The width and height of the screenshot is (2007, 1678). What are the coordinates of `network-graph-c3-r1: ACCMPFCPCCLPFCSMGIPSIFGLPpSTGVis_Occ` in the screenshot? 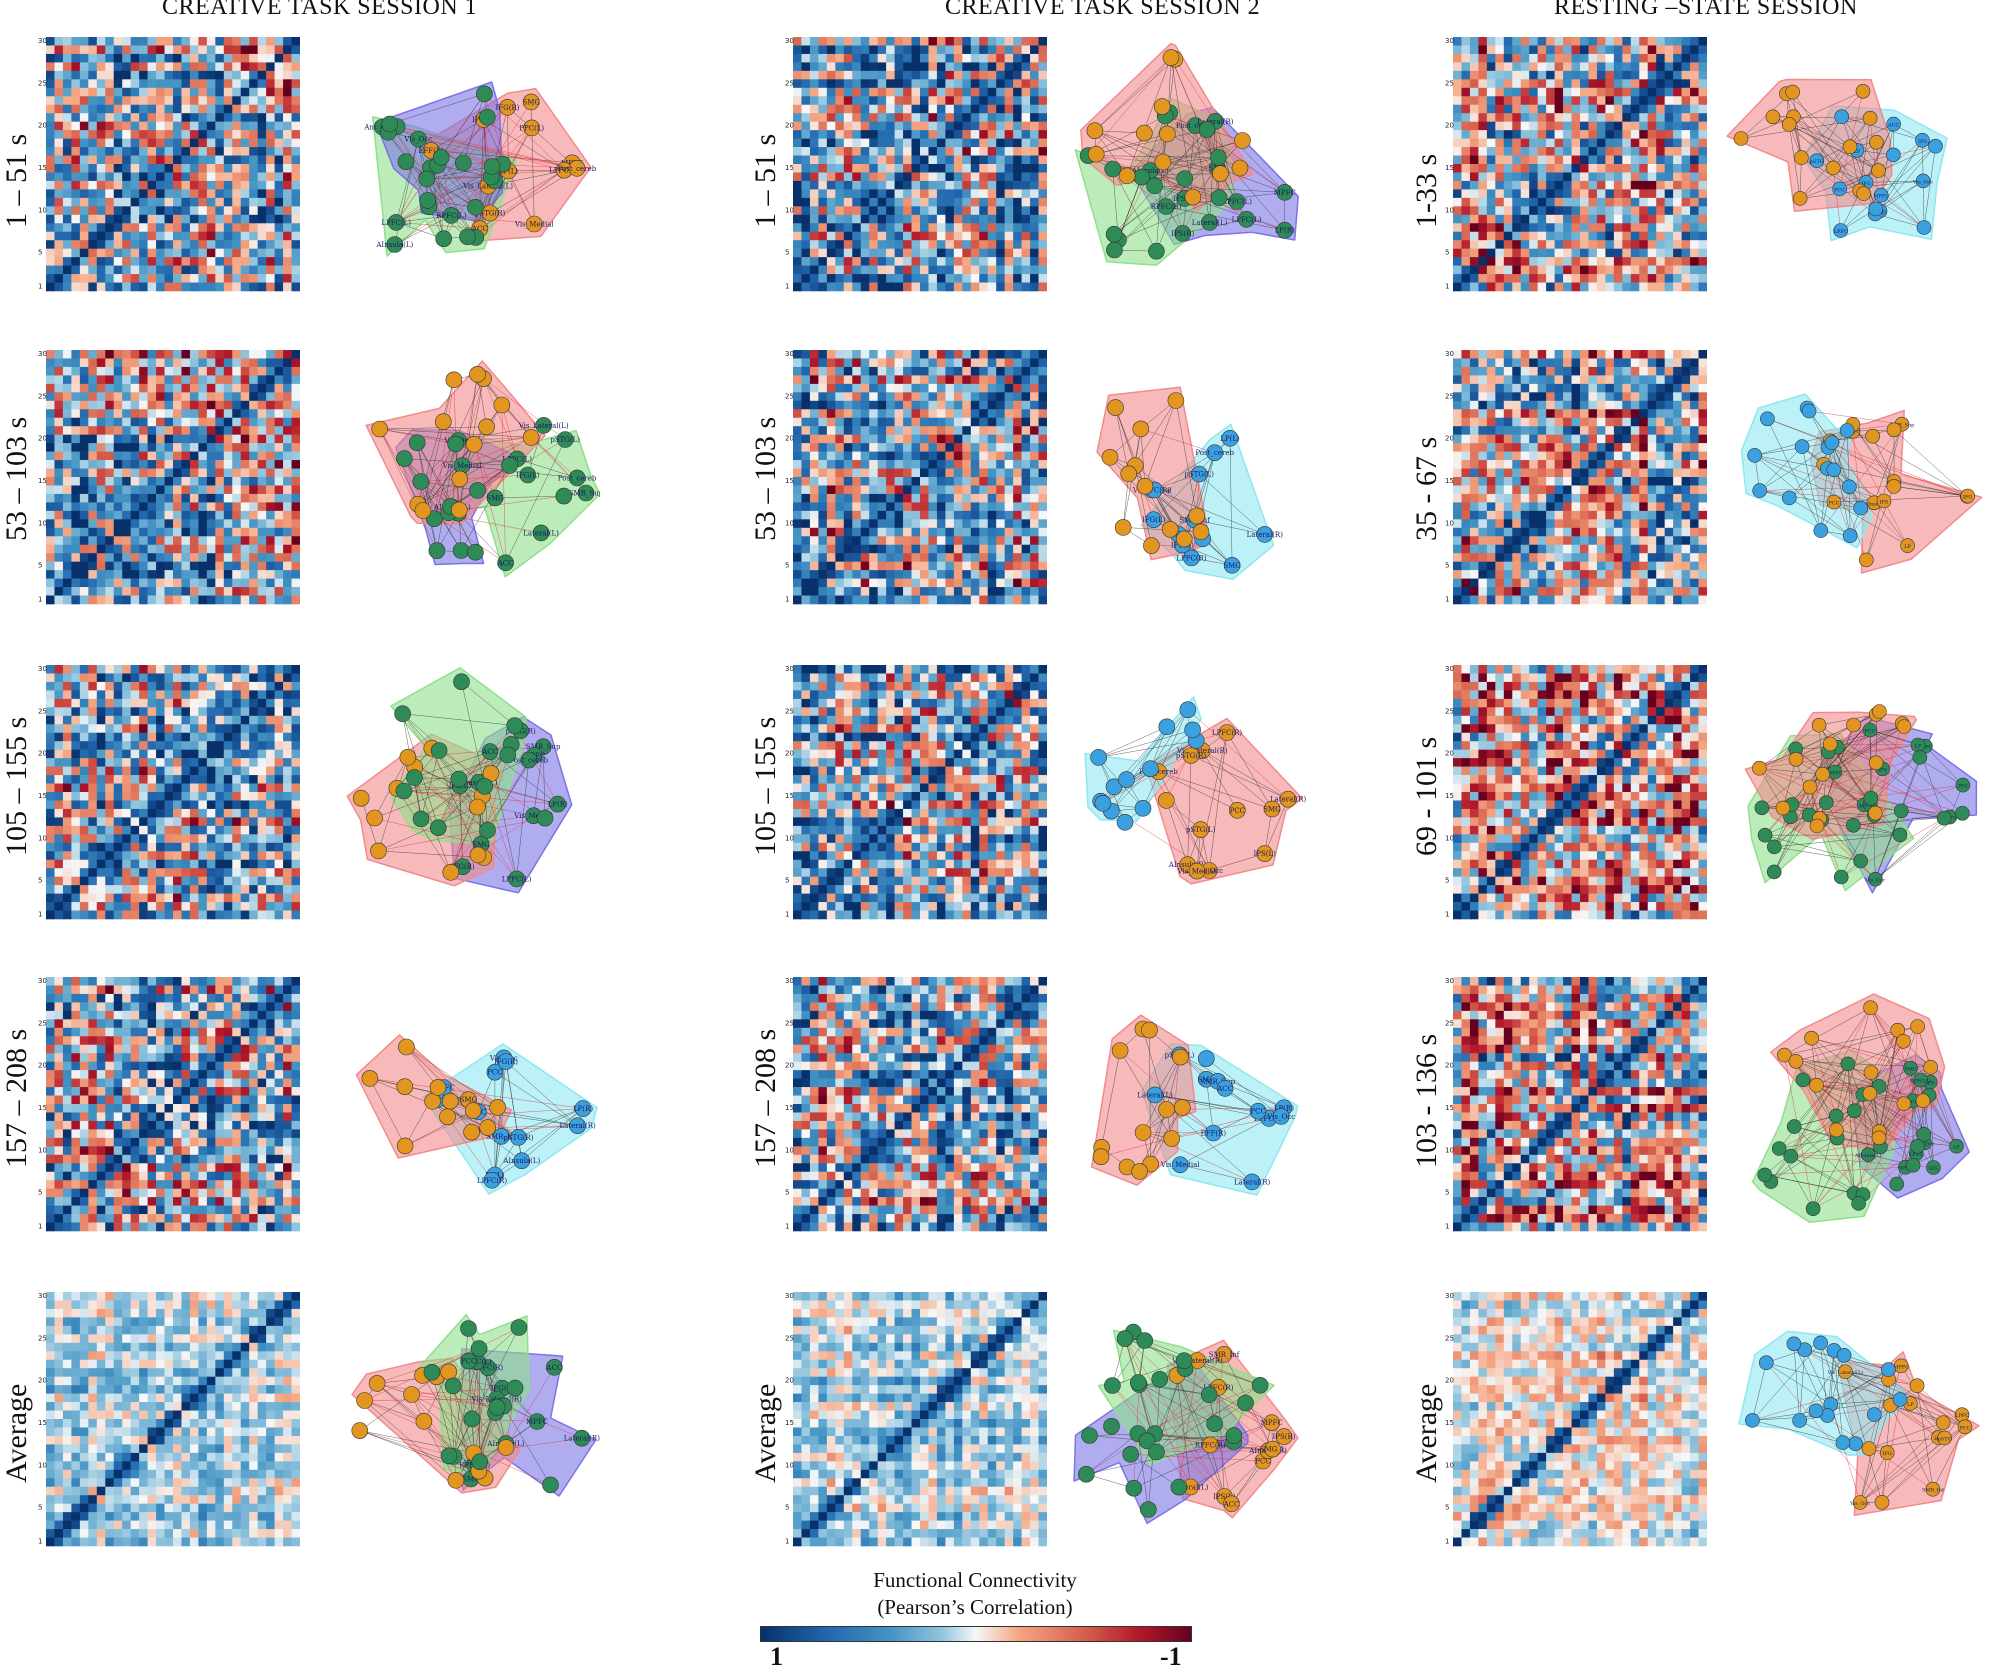 It's located at (1837, 160).